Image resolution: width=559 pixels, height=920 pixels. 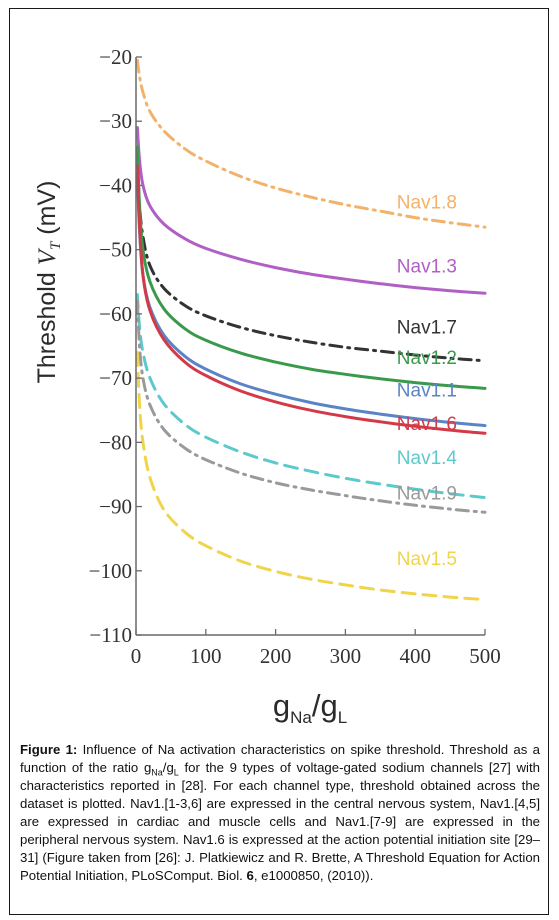 I want to click on series-label-nav1-4: Nav1.4, so click(x=427, y=458).